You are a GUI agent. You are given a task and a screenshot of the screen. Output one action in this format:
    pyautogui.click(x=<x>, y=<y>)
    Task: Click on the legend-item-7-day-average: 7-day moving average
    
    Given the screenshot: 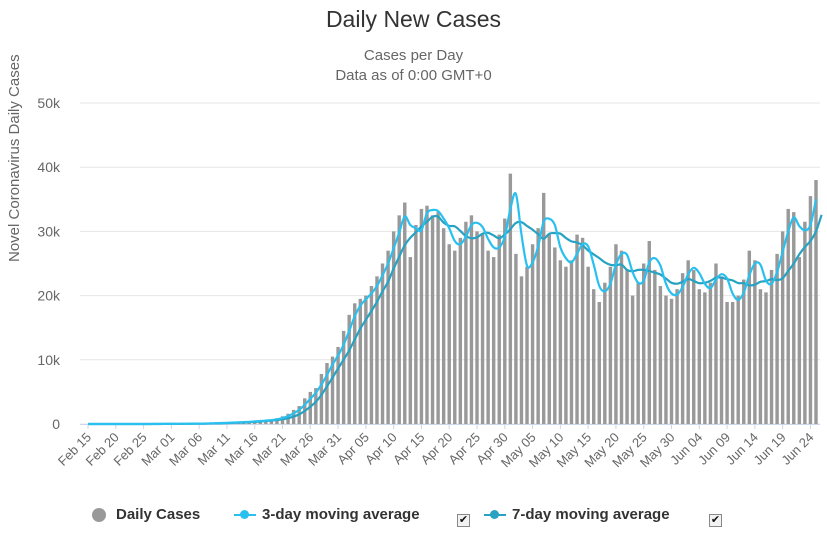 What is the action you would take?
    pyautogui.click(x=577, y=514)
    